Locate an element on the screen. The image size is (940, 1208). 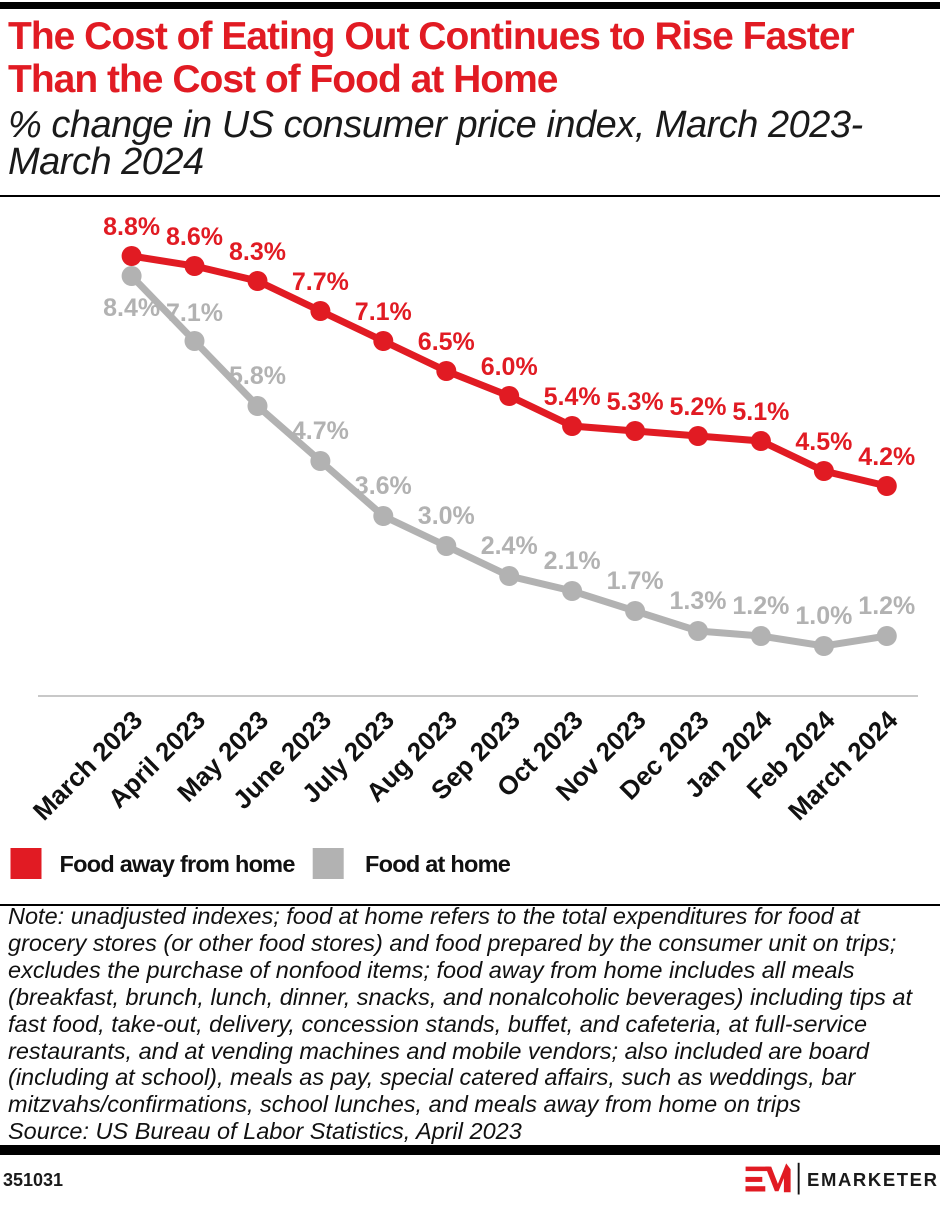
svg-text: 6.5% is located at coordinates (446, 342).